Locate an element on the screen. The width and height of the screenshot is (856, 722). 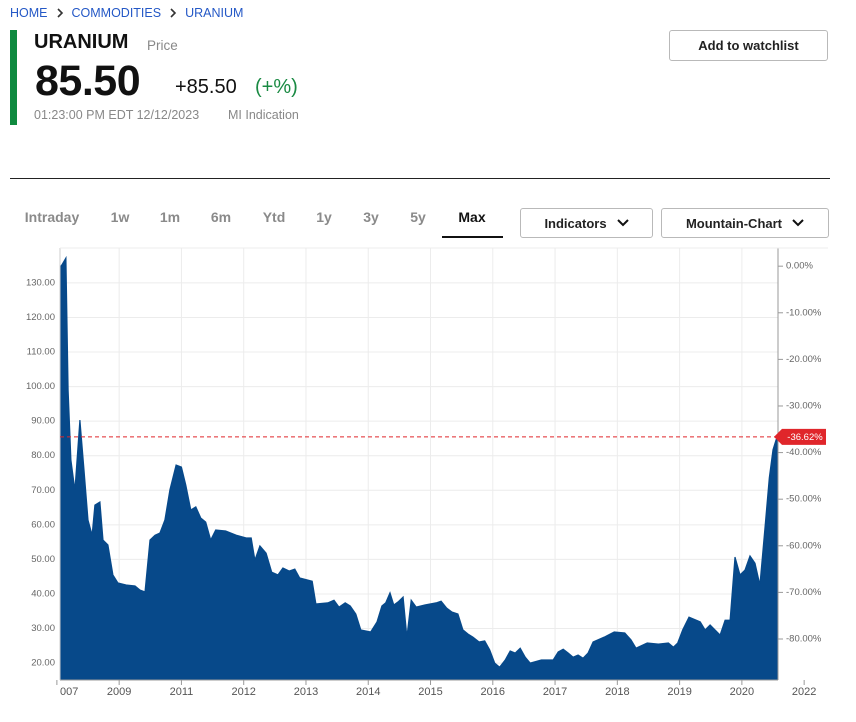
y2-tick-label: -30.00% is located at coordinates (804, 405).